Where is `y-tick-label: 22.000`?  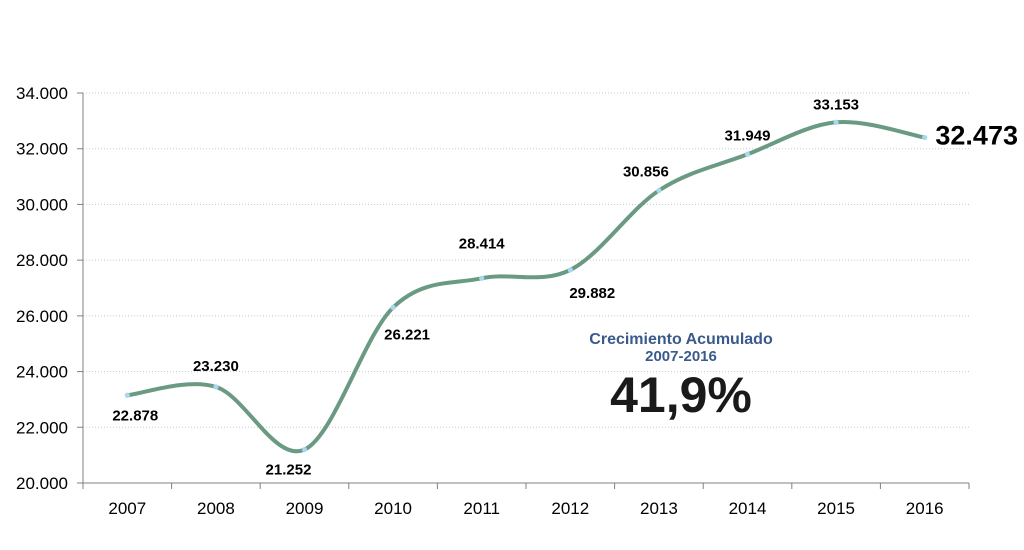
y-tick-label: 22.000 is located at coordinates (42, 427).